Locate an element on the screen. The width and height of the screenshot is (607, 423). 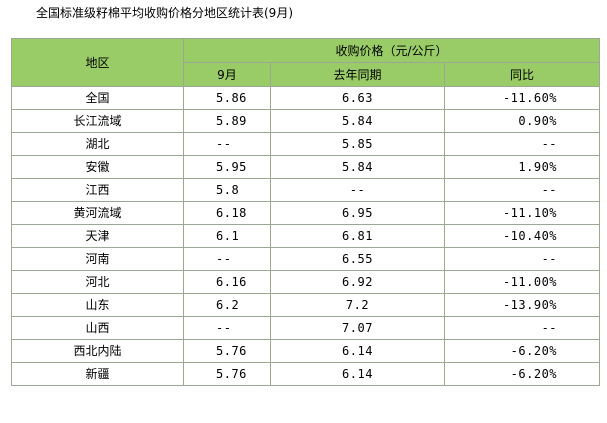
header-row-sub: 9月 去年同期 同比 is located at coordinates (306, 74).